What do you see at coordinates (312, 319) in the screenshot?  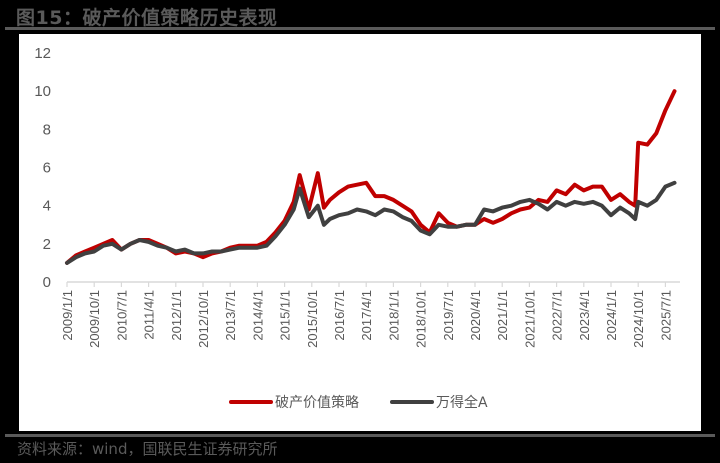 I see `x-tick-label: 2015/10/1` at bounding box center [312, 319].